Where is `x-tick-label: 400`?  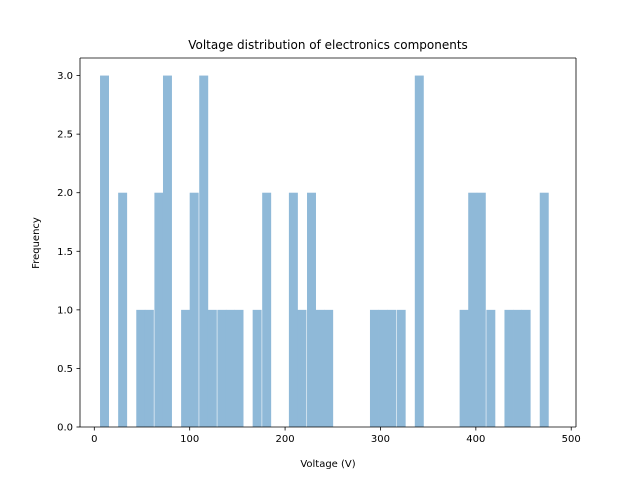
x-tick-label: 400 is located at coordinates (475, 439).